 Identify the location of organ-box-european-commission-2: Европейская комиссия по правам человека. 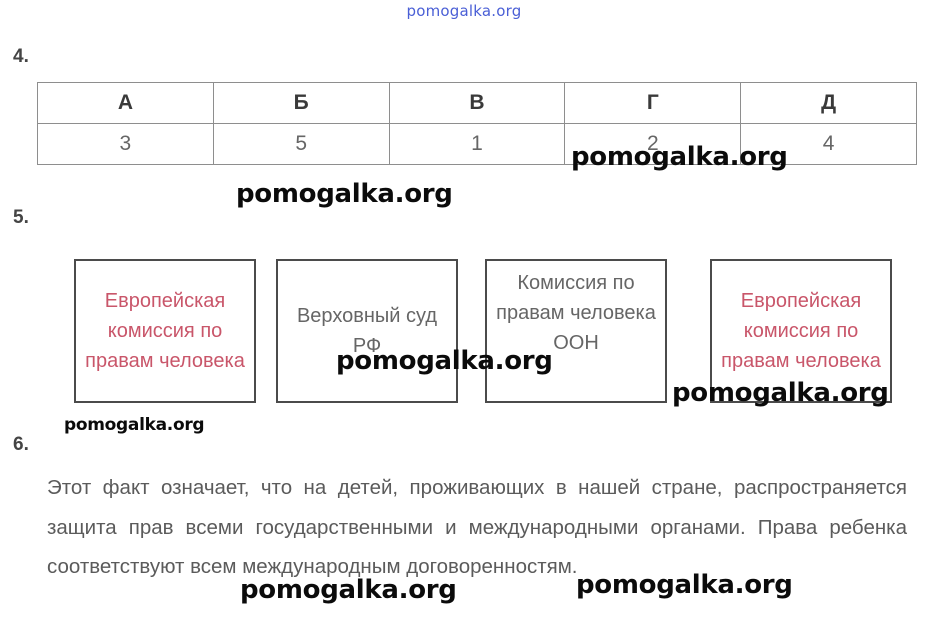
(801, 331).